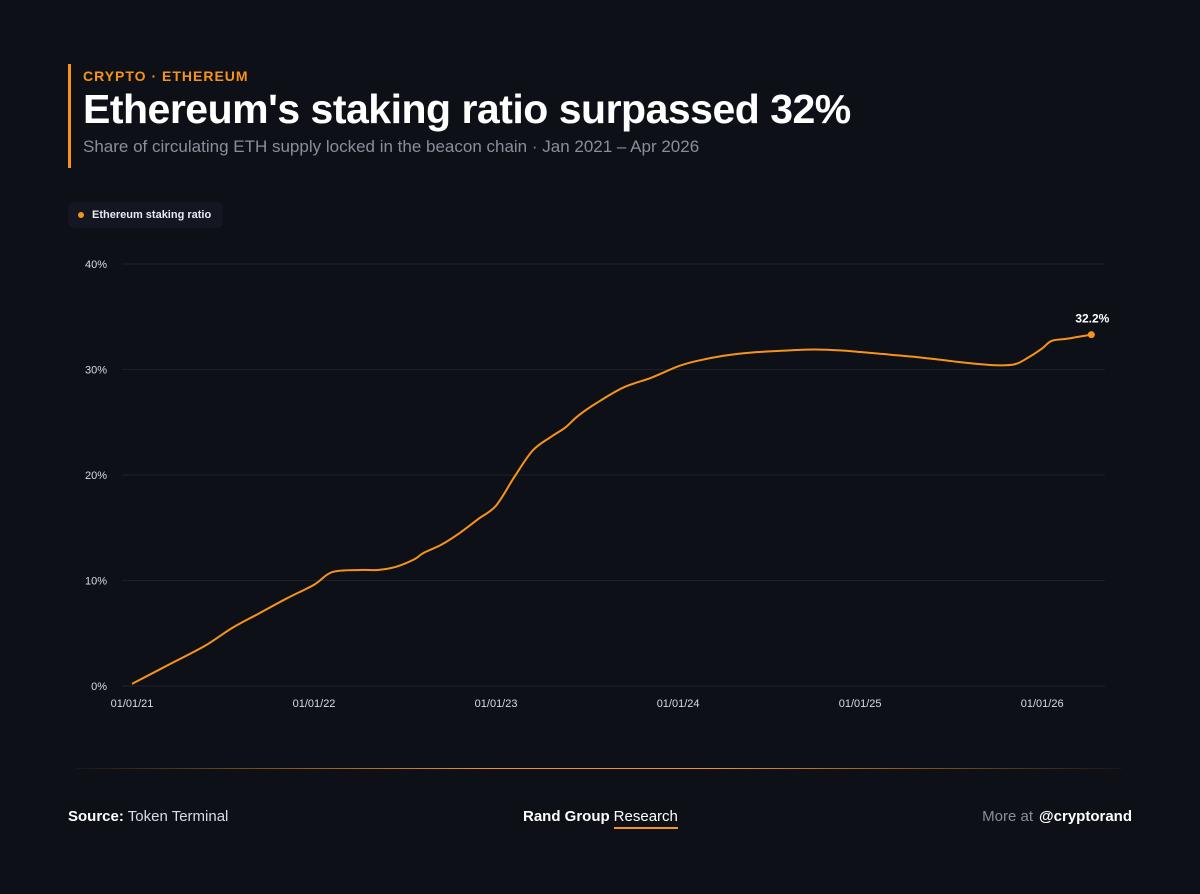  Describe the element at coordinates (178, 816) in the screenshot. I see `source-value: Token Terminal` at that location.